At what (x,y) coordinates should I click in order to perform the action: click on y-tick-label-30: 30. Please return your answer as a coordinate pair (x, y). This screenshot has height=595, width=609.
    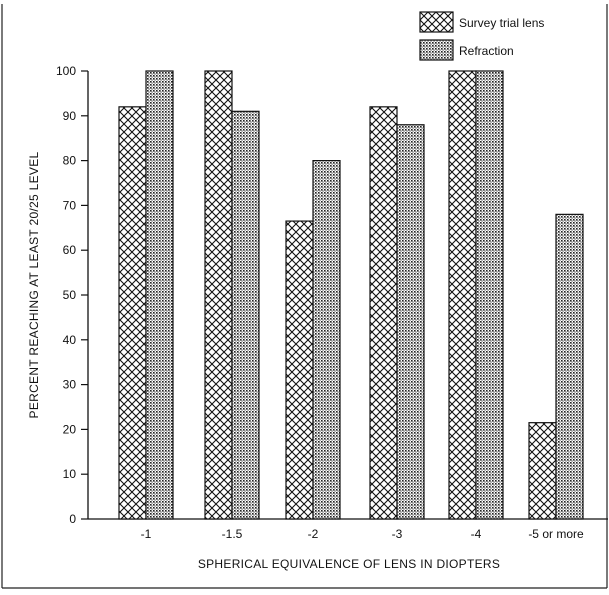
    Looking at the image, I should click on (70, 385).